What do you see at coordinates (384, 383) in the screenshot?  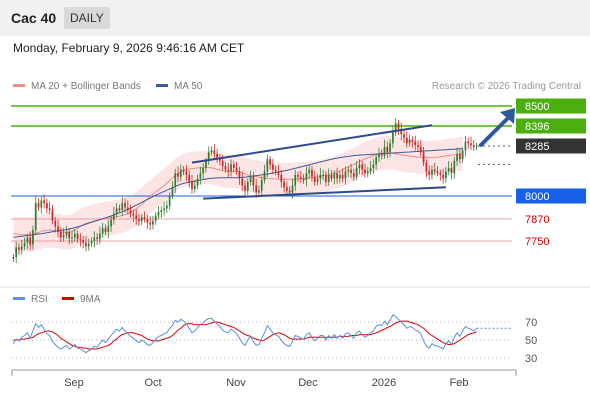 I see `x-tick-label-2026: 2026` at bounding box center [384, 383].